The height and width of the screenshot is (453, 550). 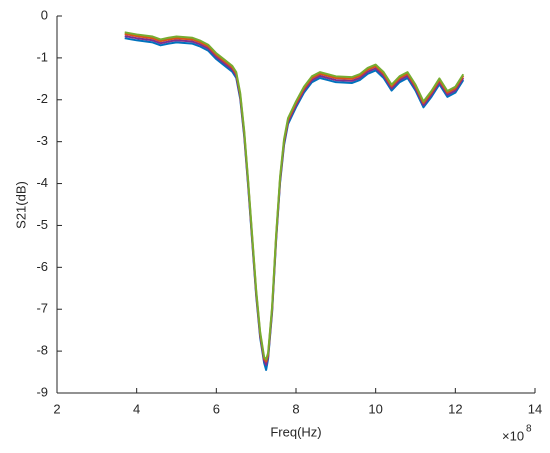 What do you see at coordinates (42, 56) in the screenshot?
I see `y-tick-label: -1` at bounding box center [42, 56].